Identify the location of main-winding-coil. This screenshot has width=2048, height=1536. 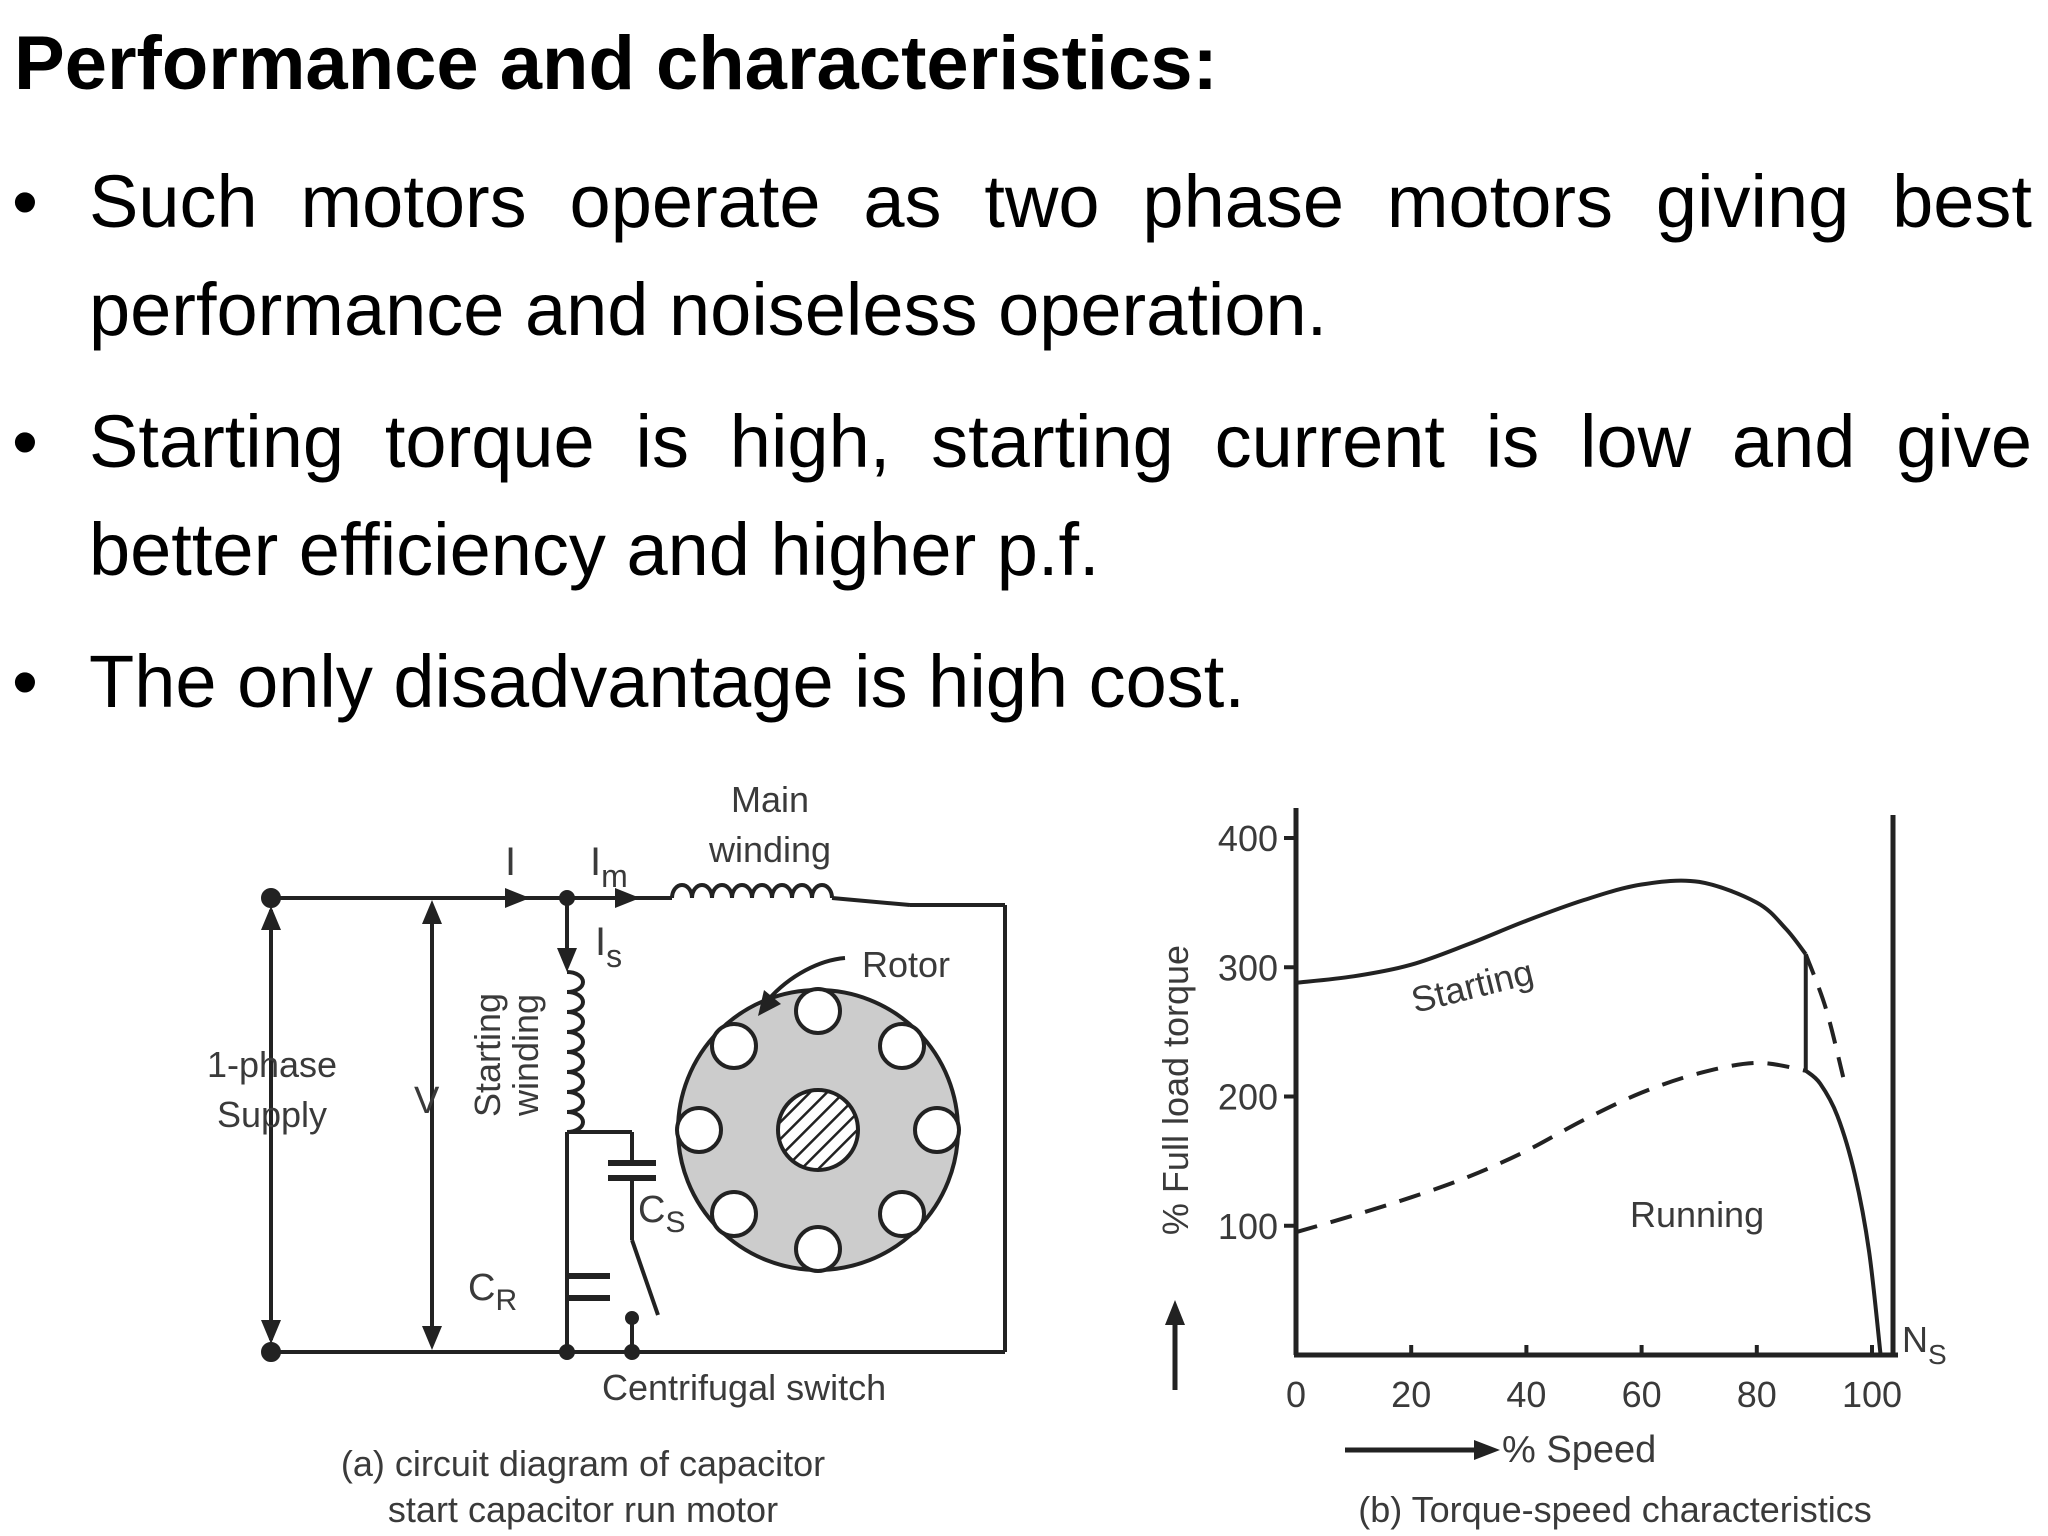
(752, 891).